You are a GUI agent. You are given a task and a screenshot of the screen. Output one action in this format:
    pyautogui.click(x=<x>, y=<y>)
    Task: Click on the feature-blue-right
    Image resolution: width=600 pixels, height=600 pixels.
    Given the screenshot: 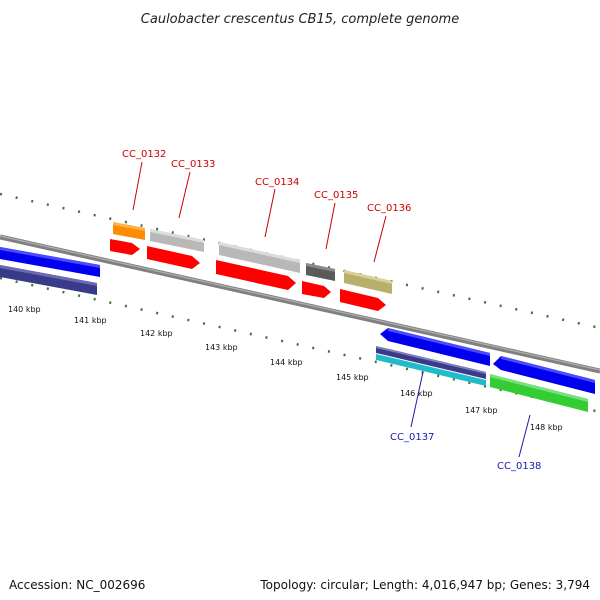 What is the action you would take?
    pyautogui.click(x=544, y=375)
    